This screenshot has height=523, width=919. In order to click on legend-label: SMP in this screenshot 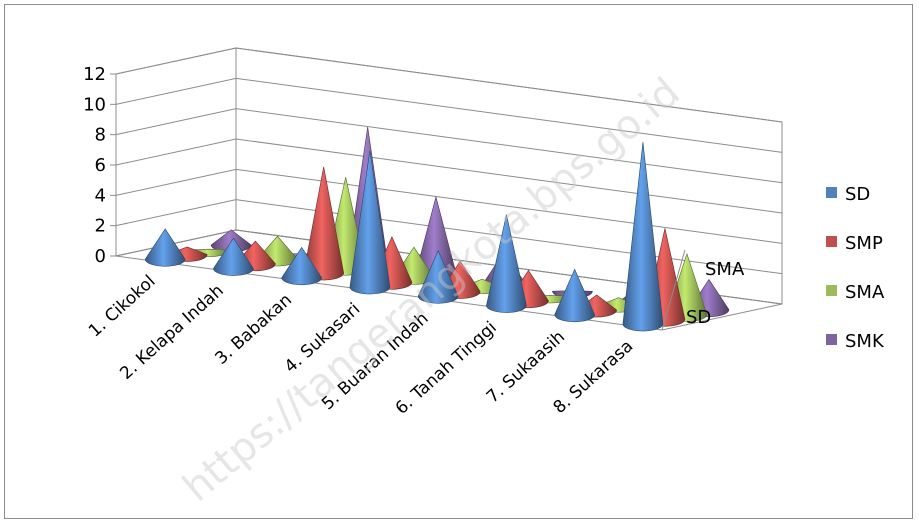, I will do `click(864, 243)`.